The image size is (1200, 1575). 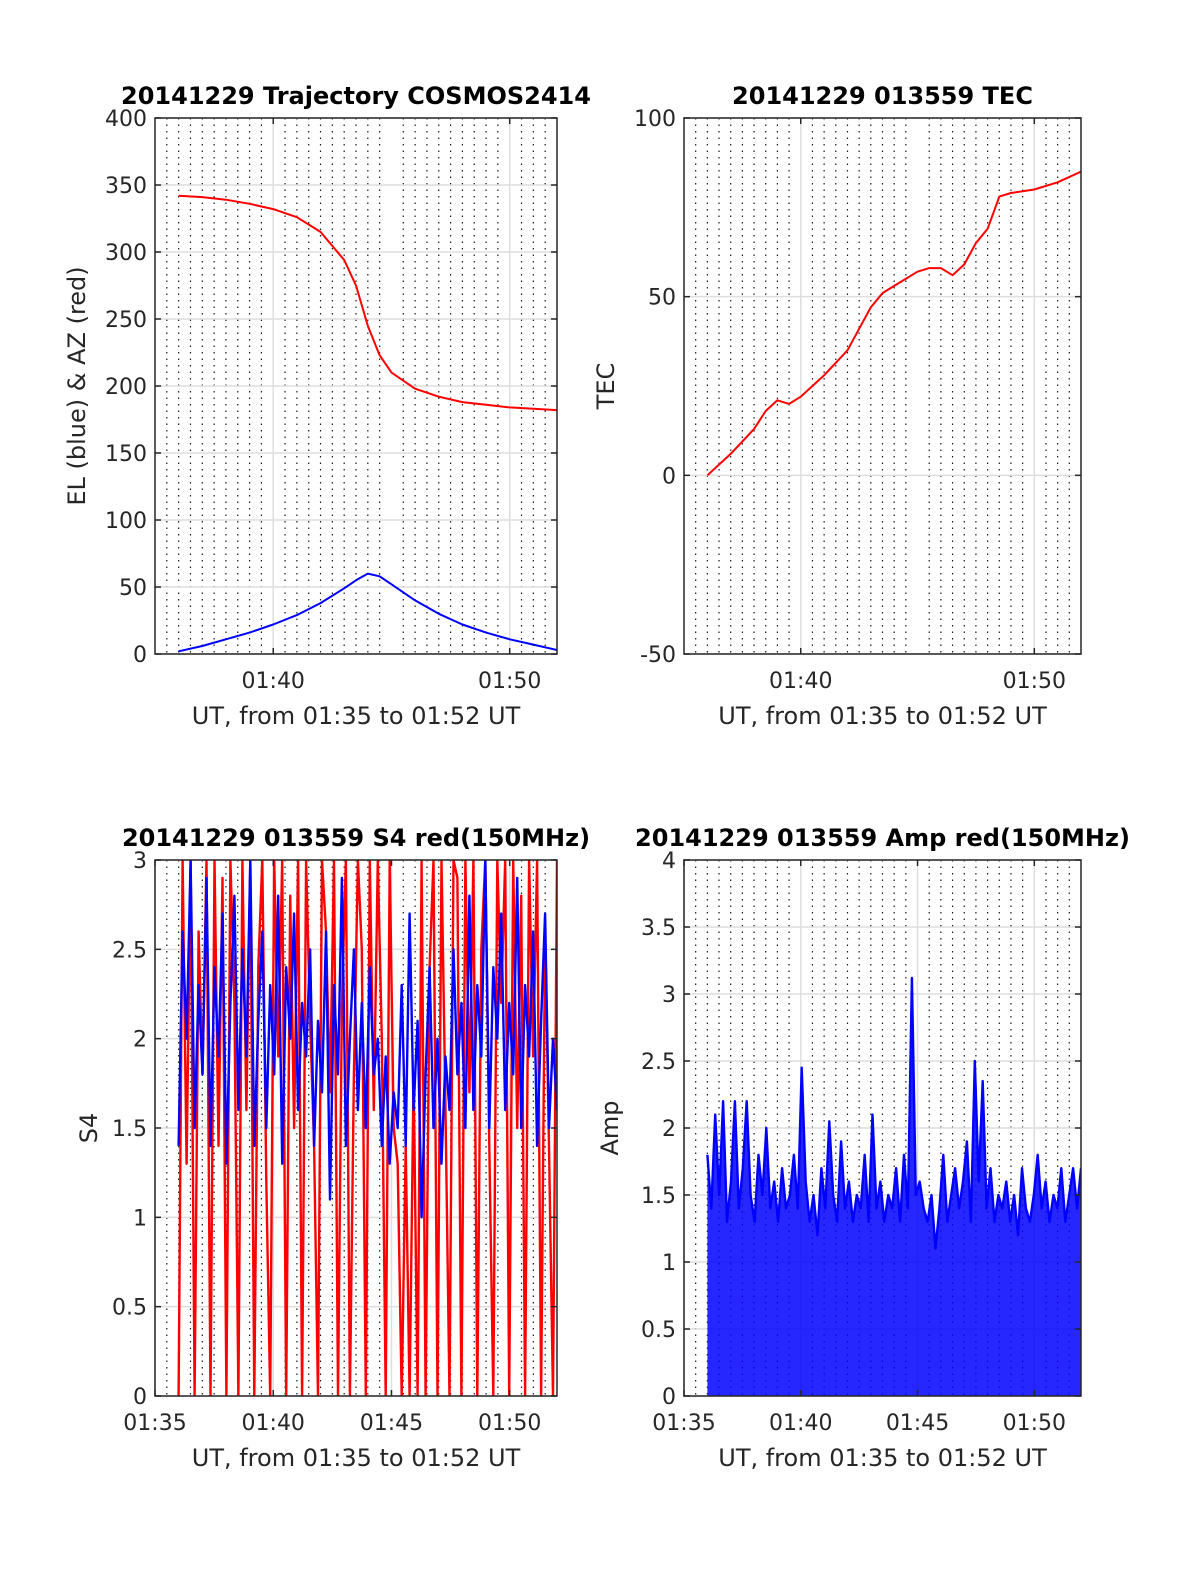 I want to click on amp-x-tick-label: 01:35, so click(x=683, y=1423).